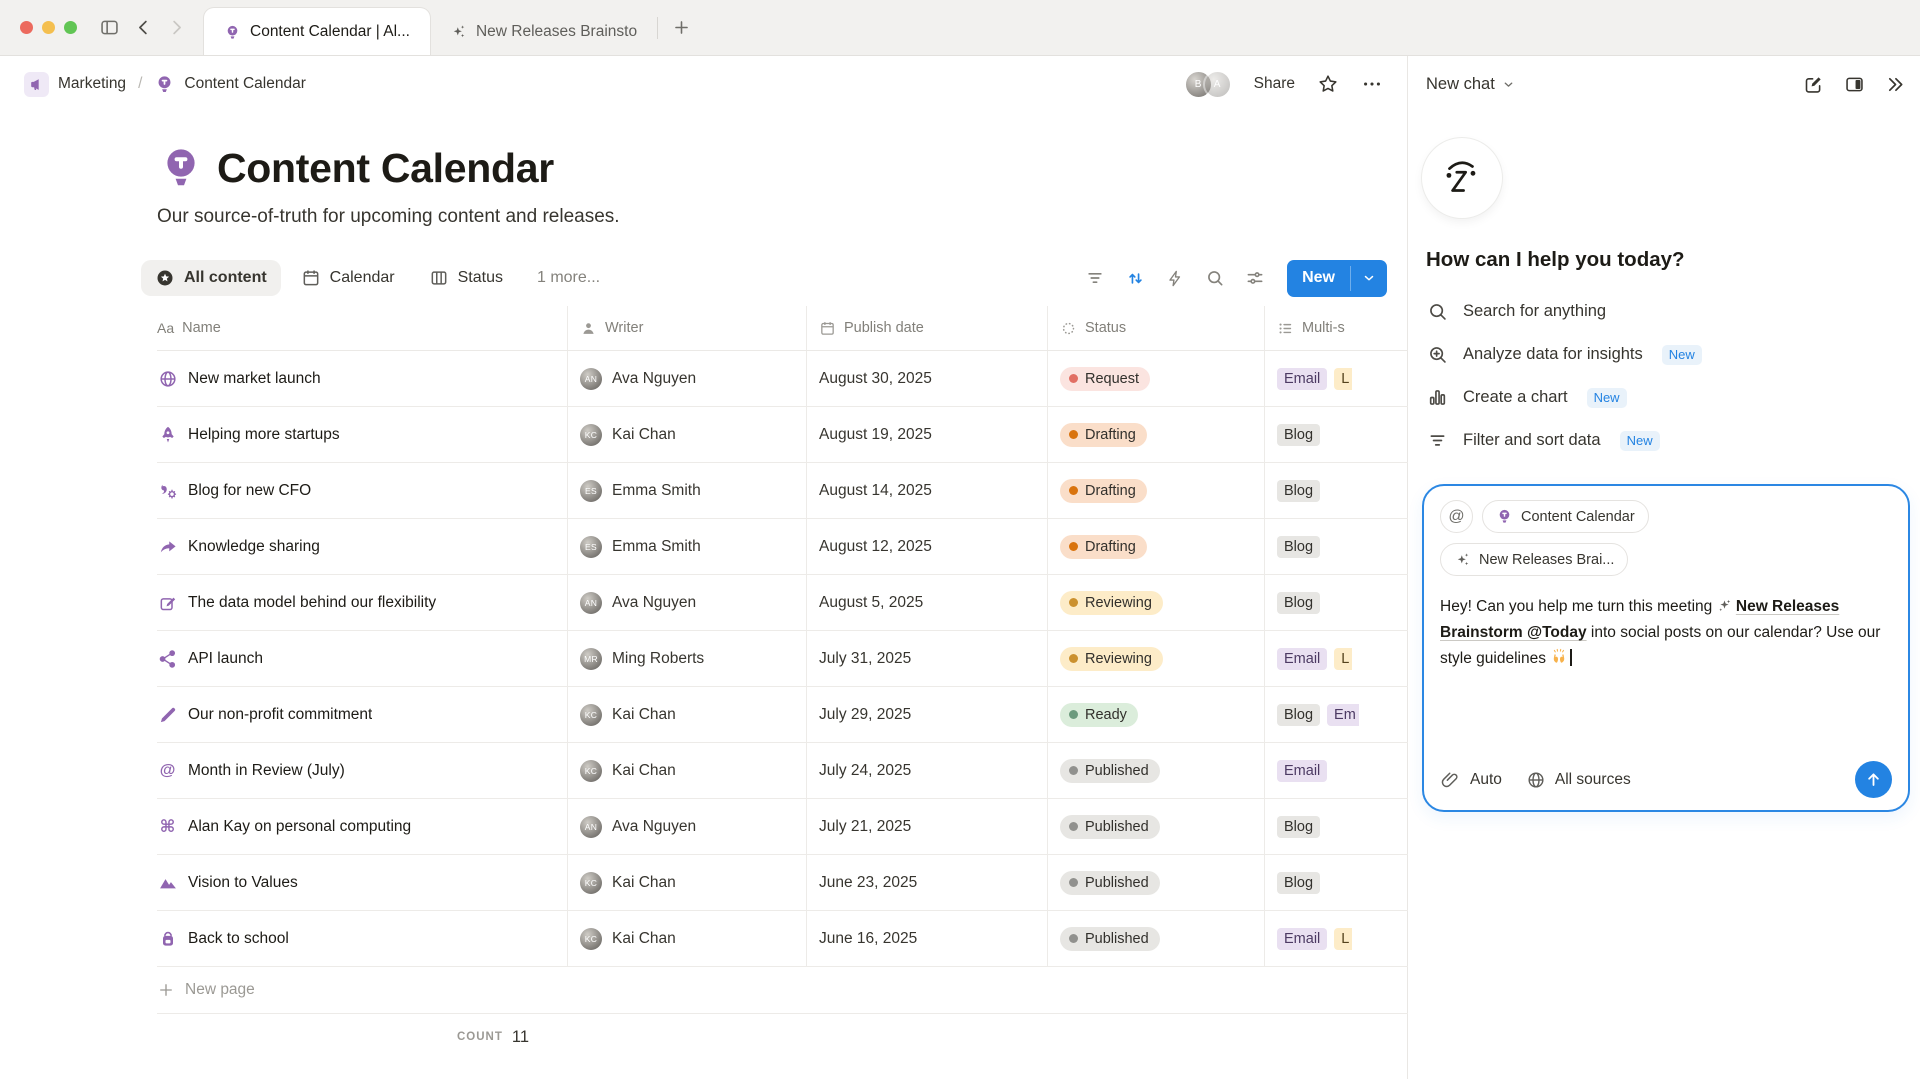 This screenshot has height=1080, width=1920. I want to click on cell-status: Reviewing, so click(1156, 658).